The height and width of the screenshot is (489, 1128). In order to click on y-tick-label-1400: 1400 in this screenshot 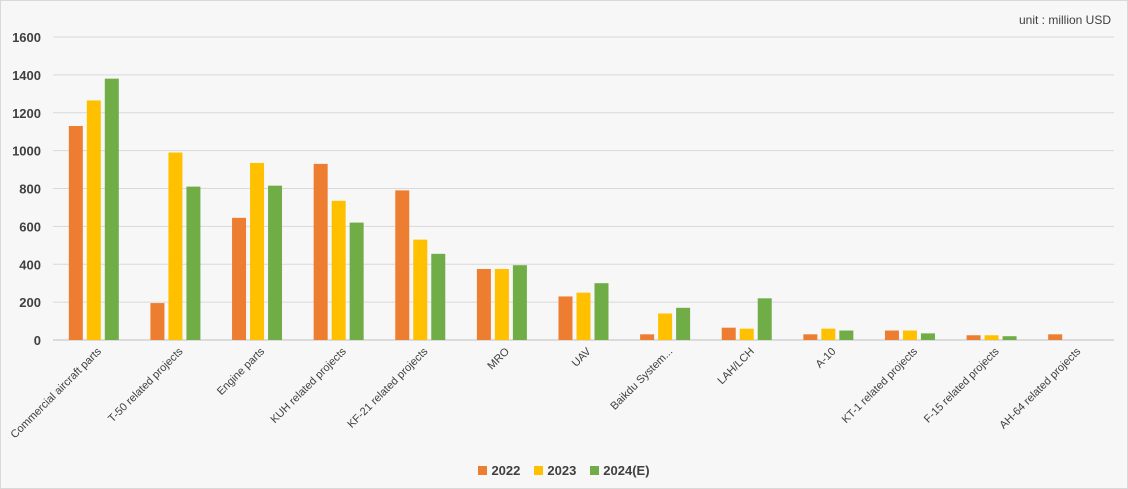, I will do `click(26, 75)`.